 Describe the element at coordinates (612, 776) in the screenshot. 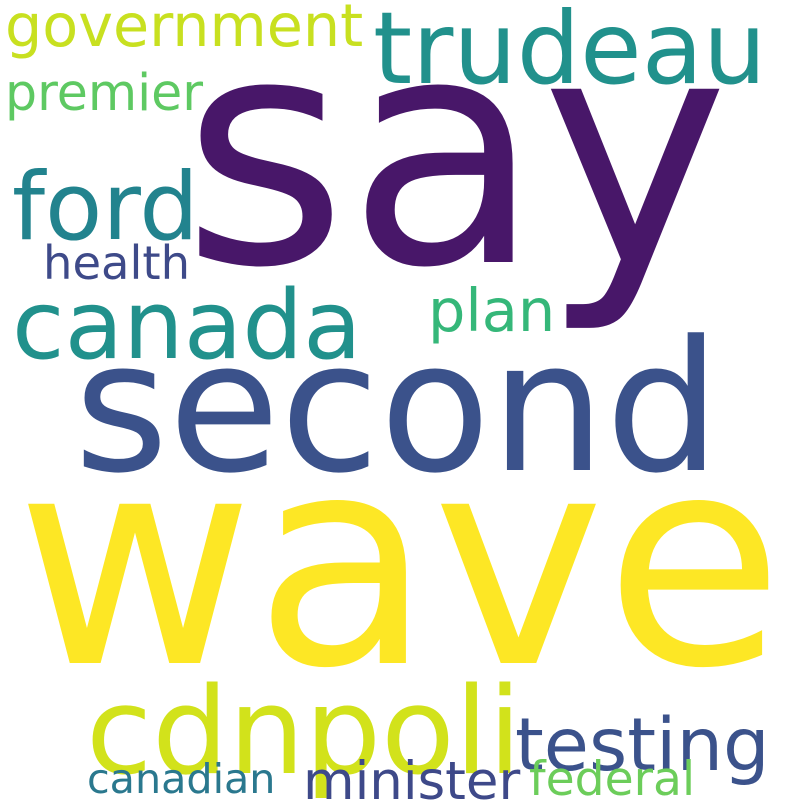

I see `word-federal: federal` at that location.